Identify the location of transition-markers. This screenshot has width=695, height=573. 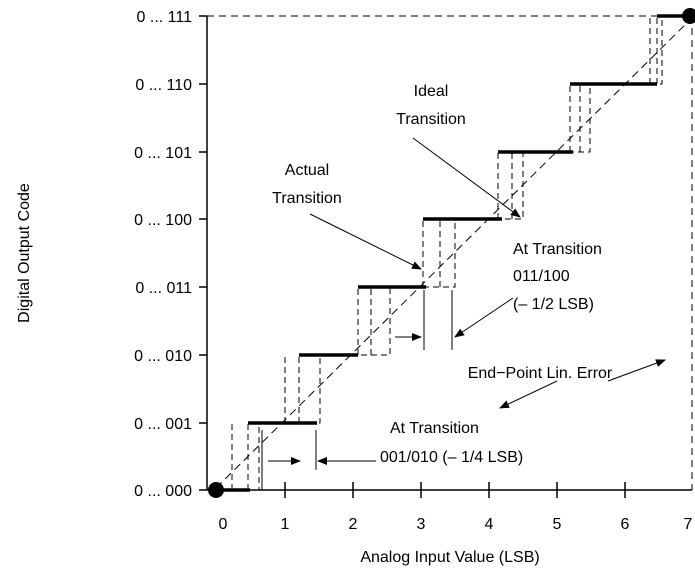
(357, 390).